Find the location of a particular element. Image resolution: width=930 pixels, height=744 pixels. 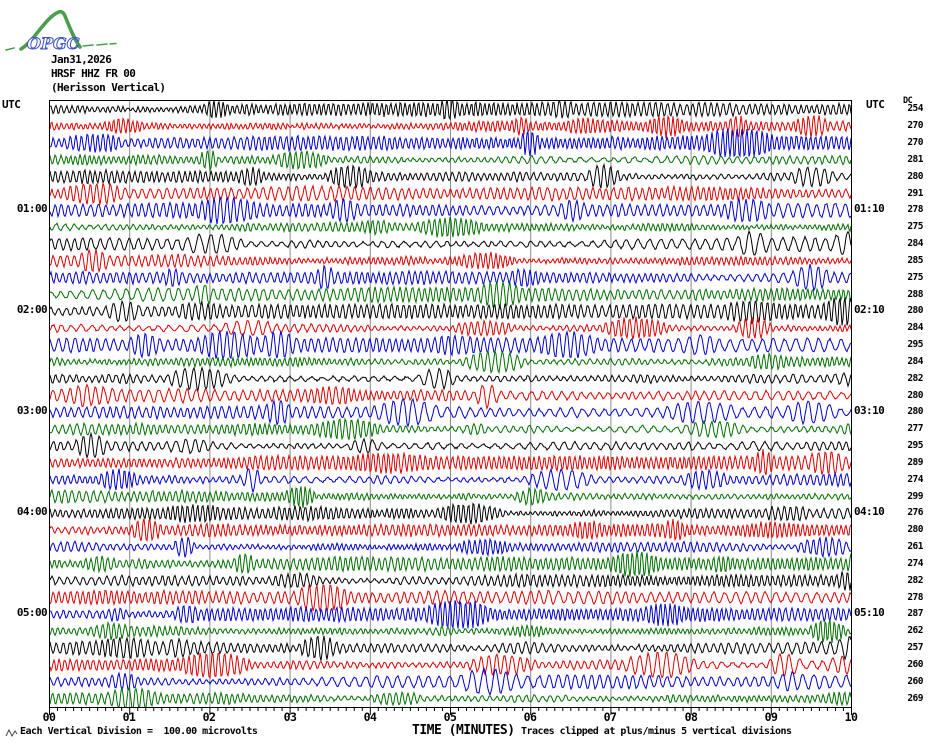

logo-mountain-curve is located at coordinates (50, 30).